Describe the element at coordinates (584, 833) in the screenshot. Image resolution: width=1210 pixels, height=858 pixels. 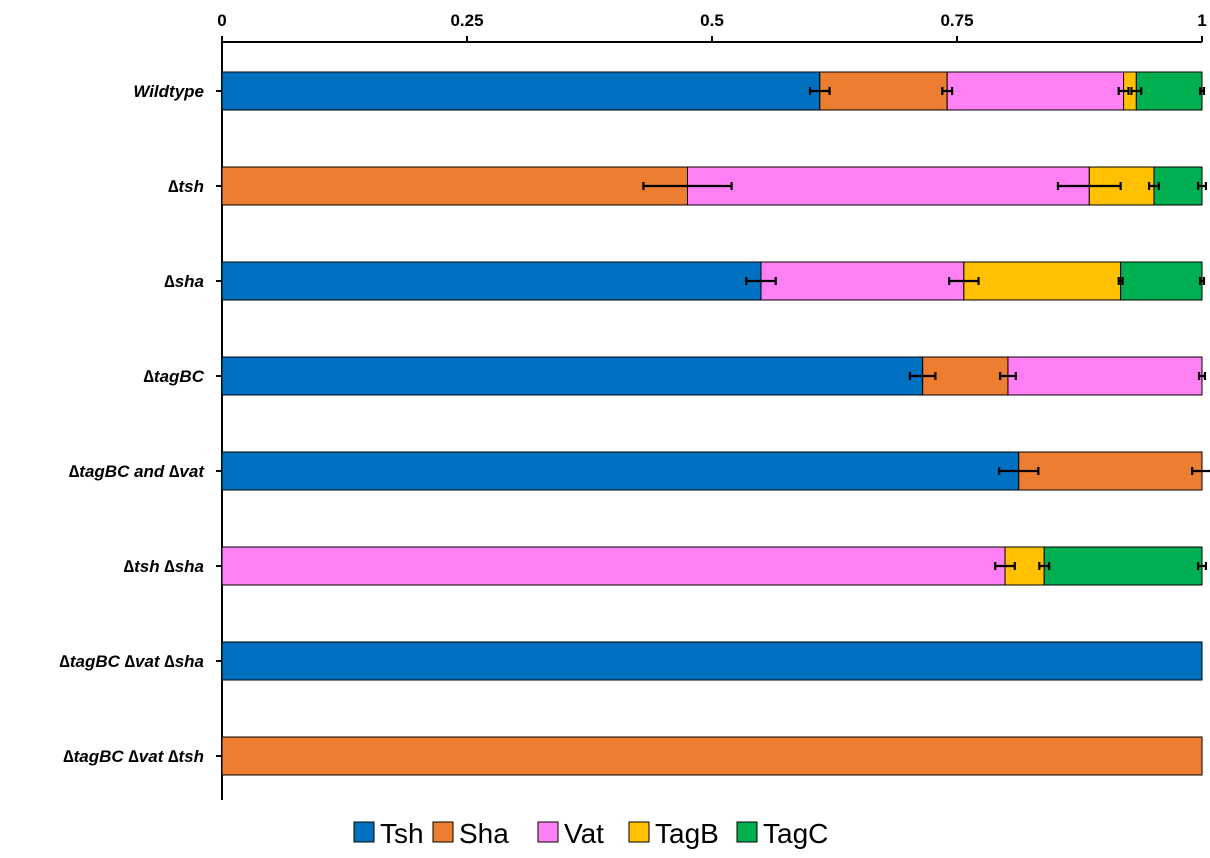
I see `legend-label-vat: Vat` at that location.